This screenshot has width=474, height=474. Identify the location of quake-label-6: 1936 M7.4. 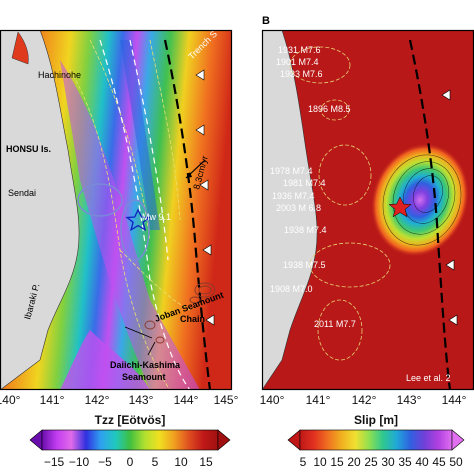
(293, 196).